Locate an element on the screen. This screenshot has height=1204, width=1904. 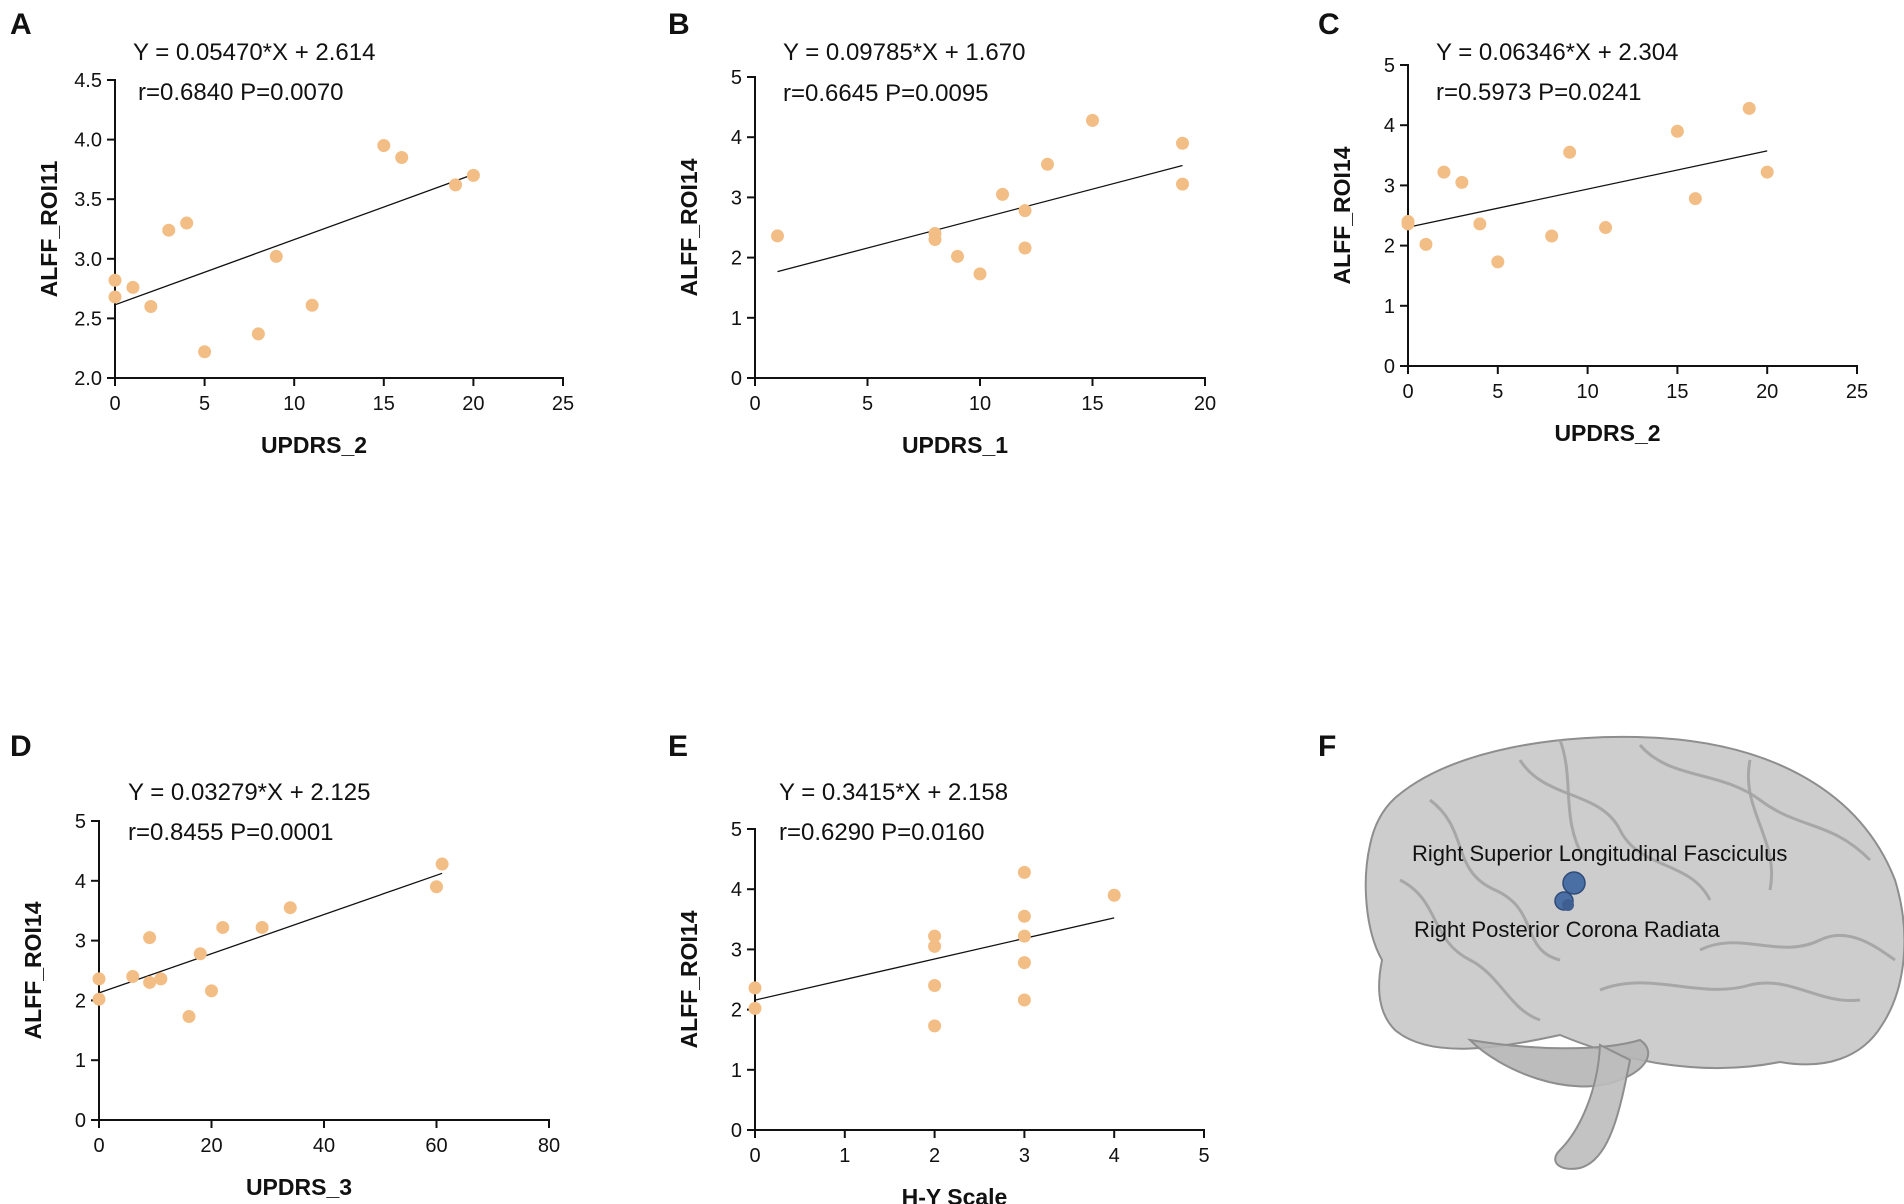
label-posterior-corona-radiata: Right Posterior Corona Radiata is located at coordinates (1567, 929).